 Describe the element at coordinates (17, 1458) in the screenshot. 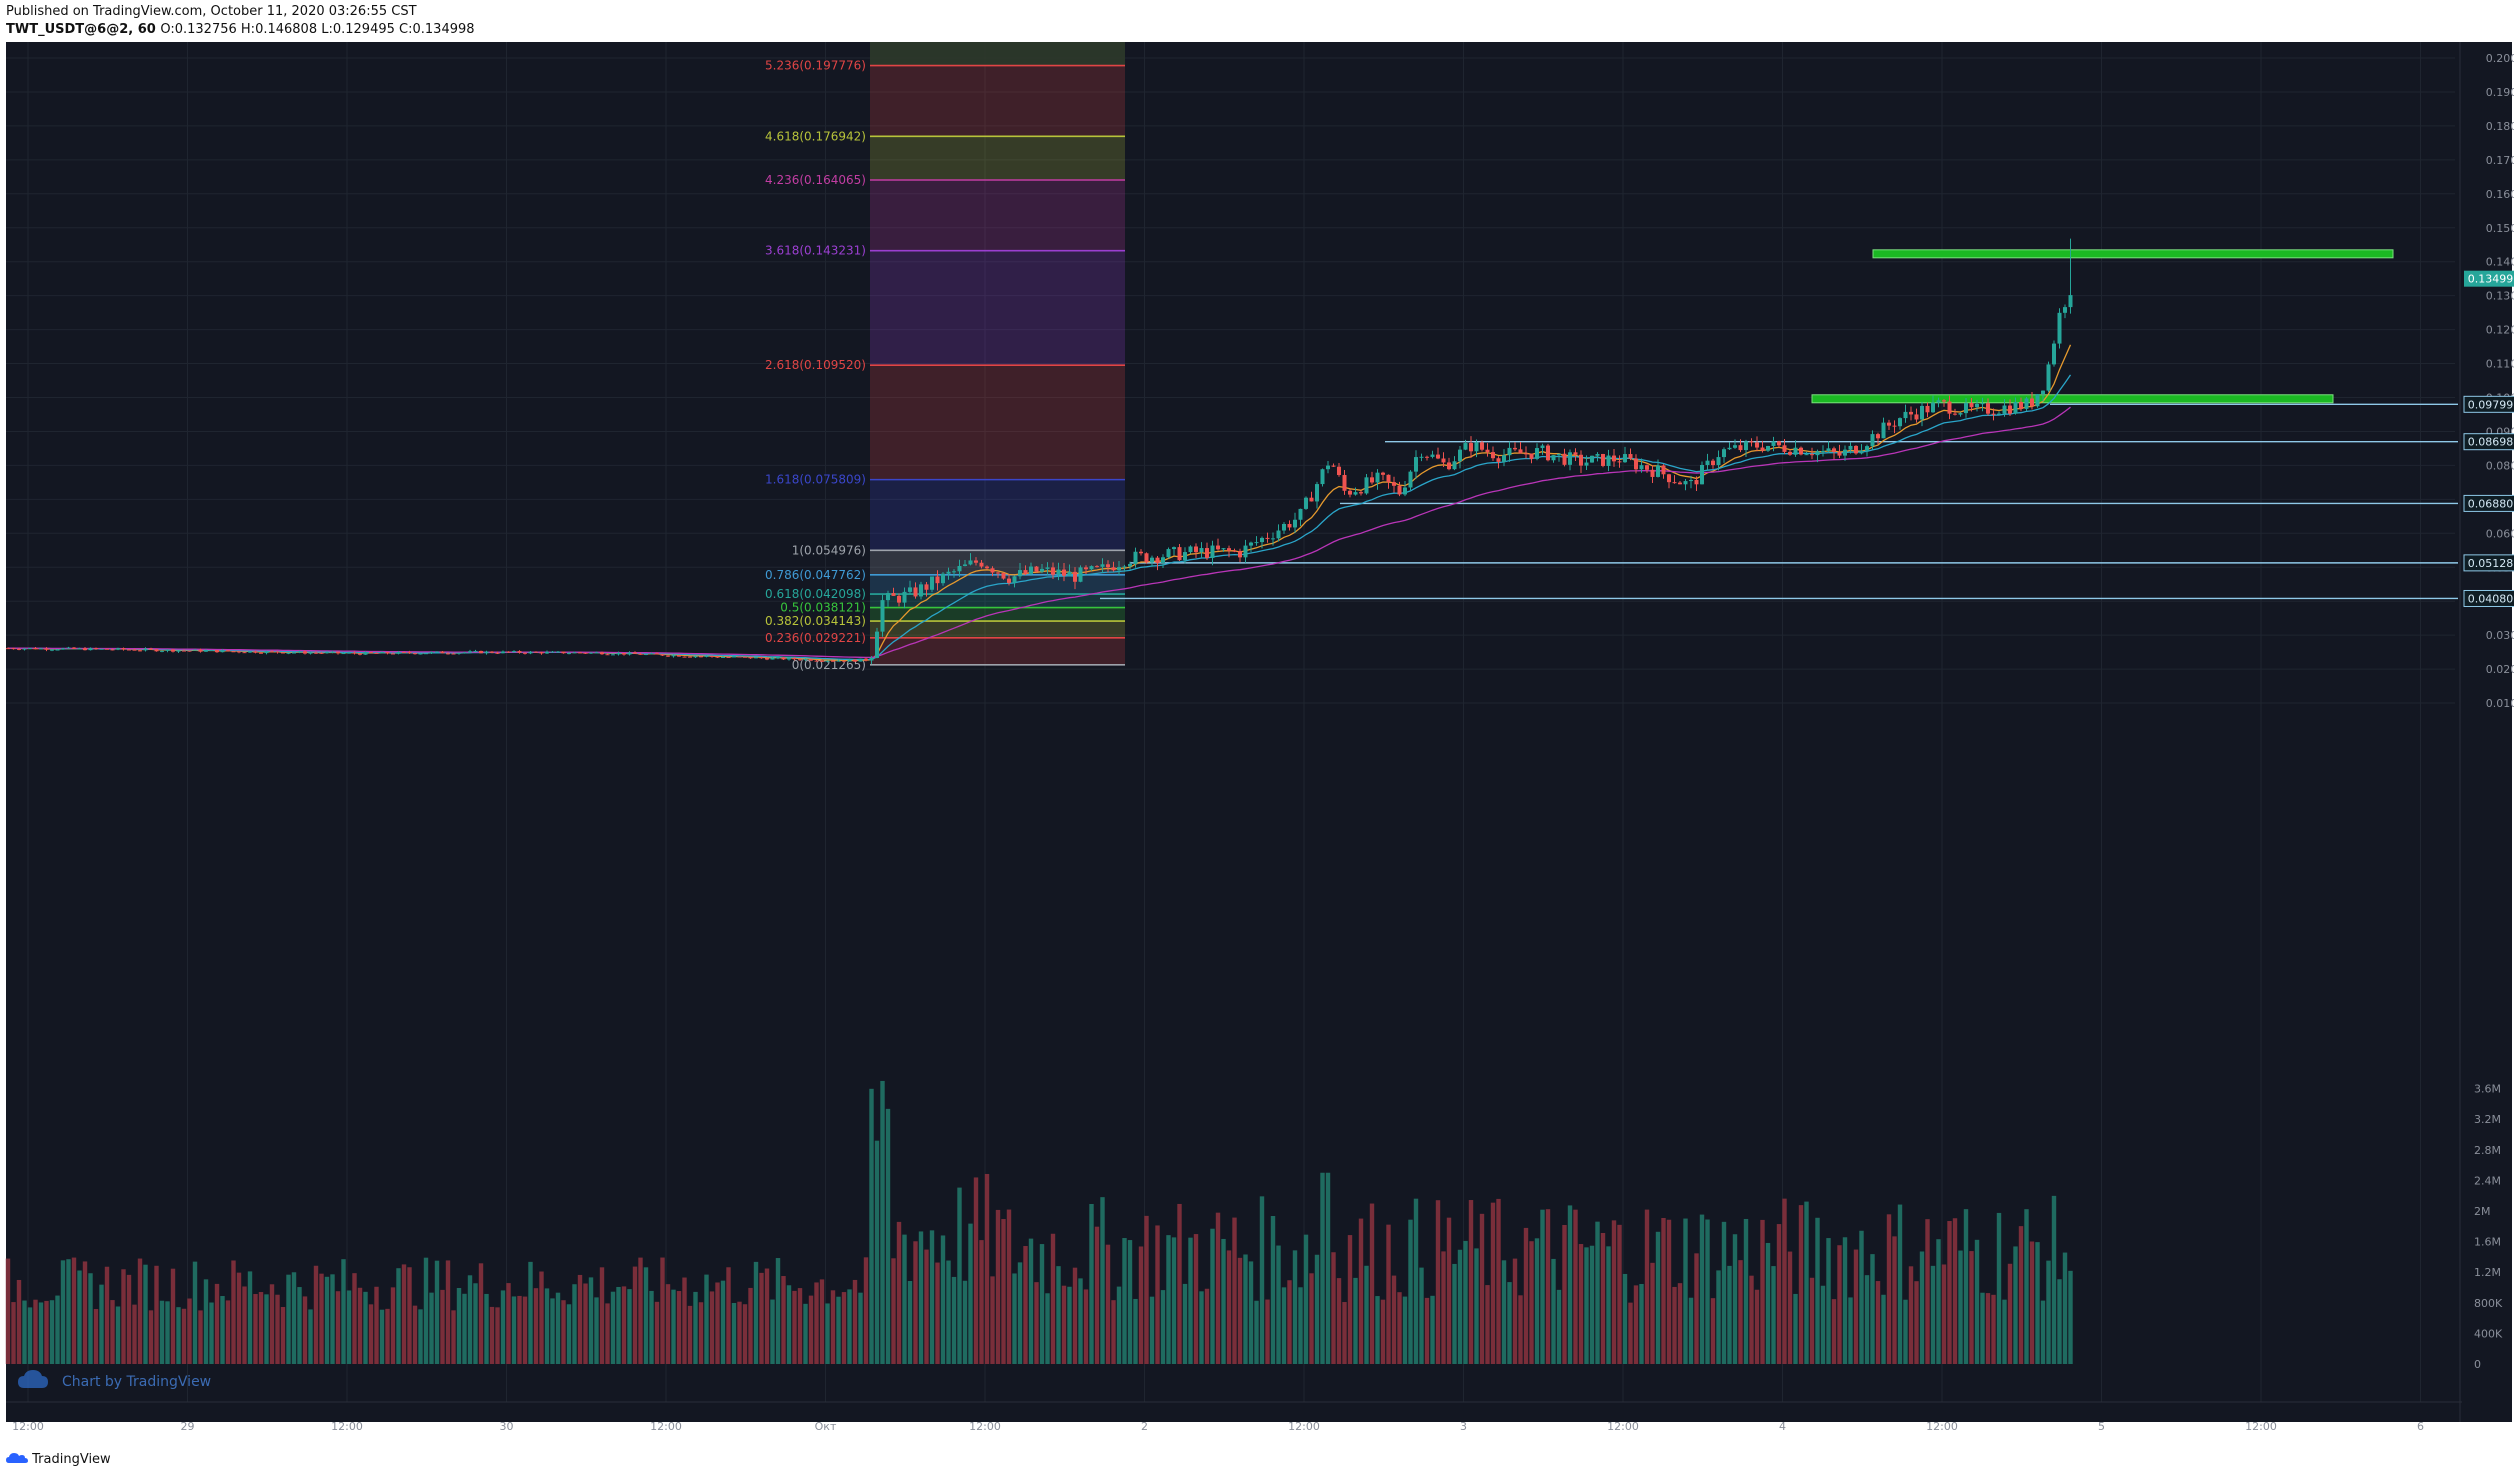

I see `cloud-icon` at that location.